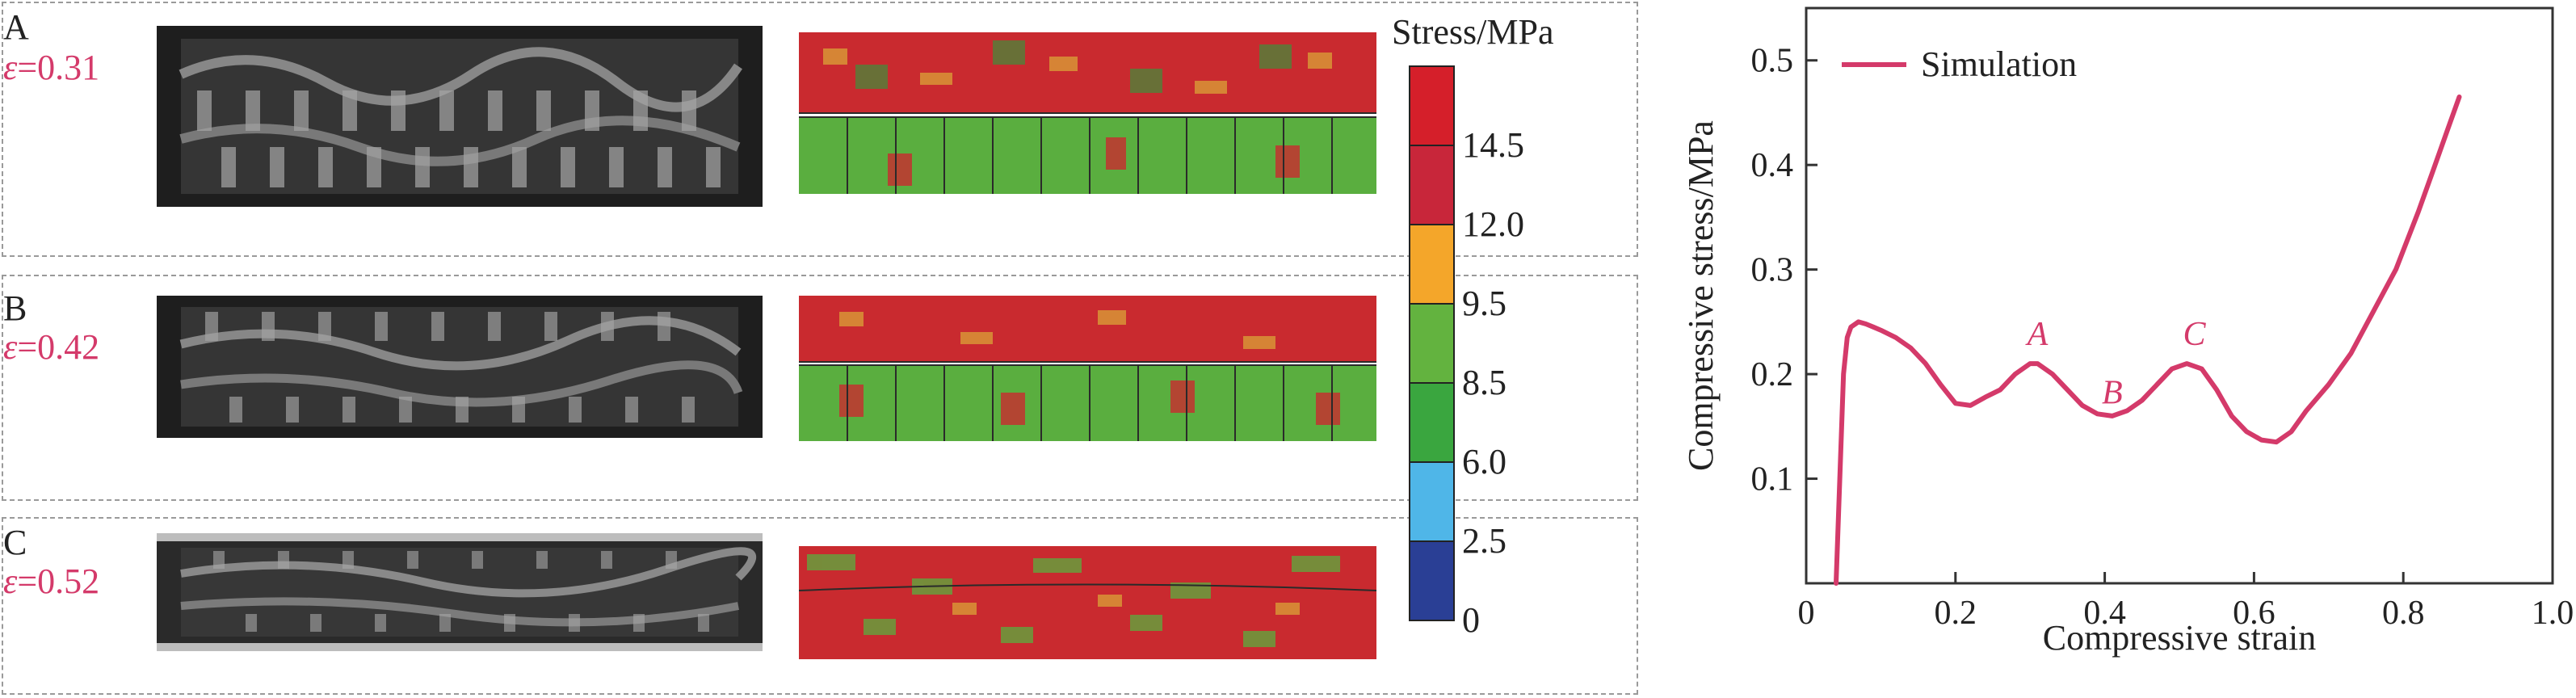 The height and width of the screenshot is (698, 2576). I want to click on colorbar: Stress/MPa 14.5 12.0 9.5 8.5 6.0 2.5 0, so click(1473, 326).